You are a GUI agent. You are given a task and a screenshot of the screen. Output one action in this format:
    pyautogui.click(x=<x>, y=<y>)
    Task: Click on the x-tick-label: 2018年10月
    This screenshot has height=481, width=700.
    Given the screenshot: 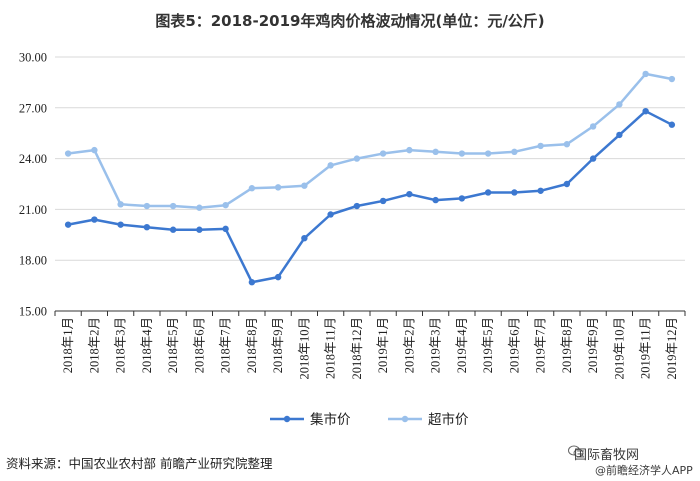 What is the action you would take?
    pyautogui.click(x=304, y=348)
    